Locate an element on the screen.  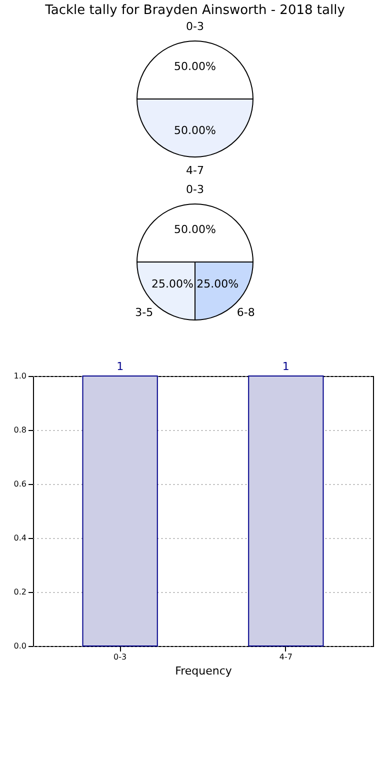
slice-label: 4-7 is located at coordinates (195, 170).